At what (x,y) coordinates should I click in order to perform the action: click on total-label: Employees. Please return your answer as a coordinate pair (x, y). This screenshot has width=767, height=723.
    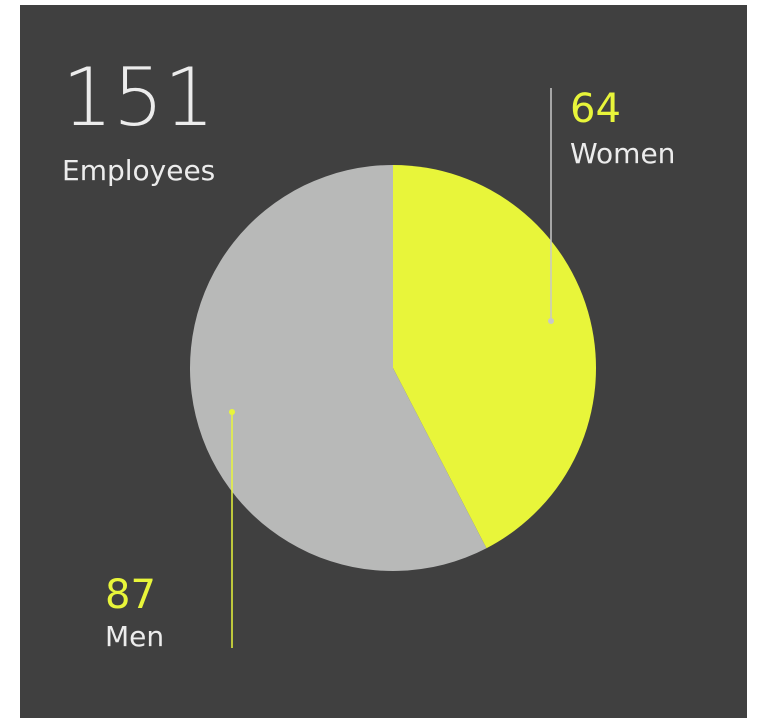
    Looking at the image, I should click on (138, 170).